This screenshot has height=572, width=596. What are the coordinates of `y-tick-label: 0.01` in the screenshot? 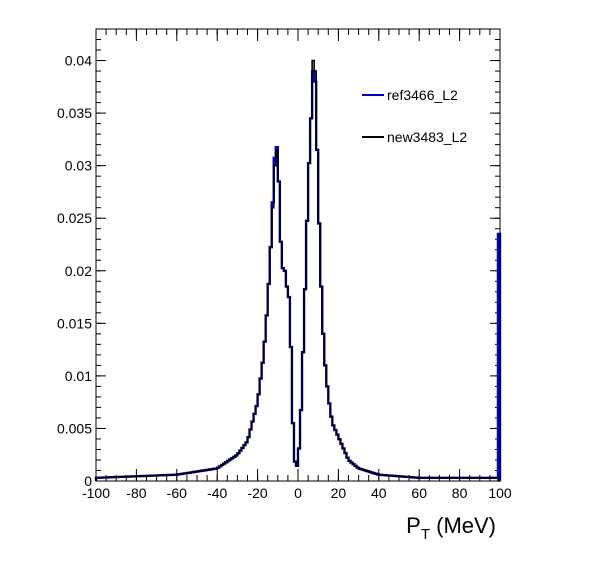 It's located at (78, 376).